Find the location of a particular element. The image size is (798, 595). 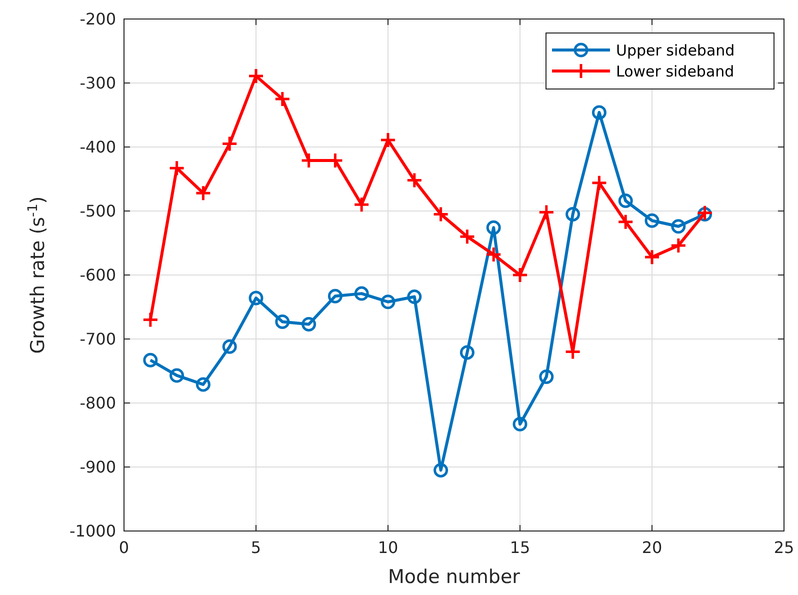

y-tick-label: -200 is located at coordinates (98, 19).